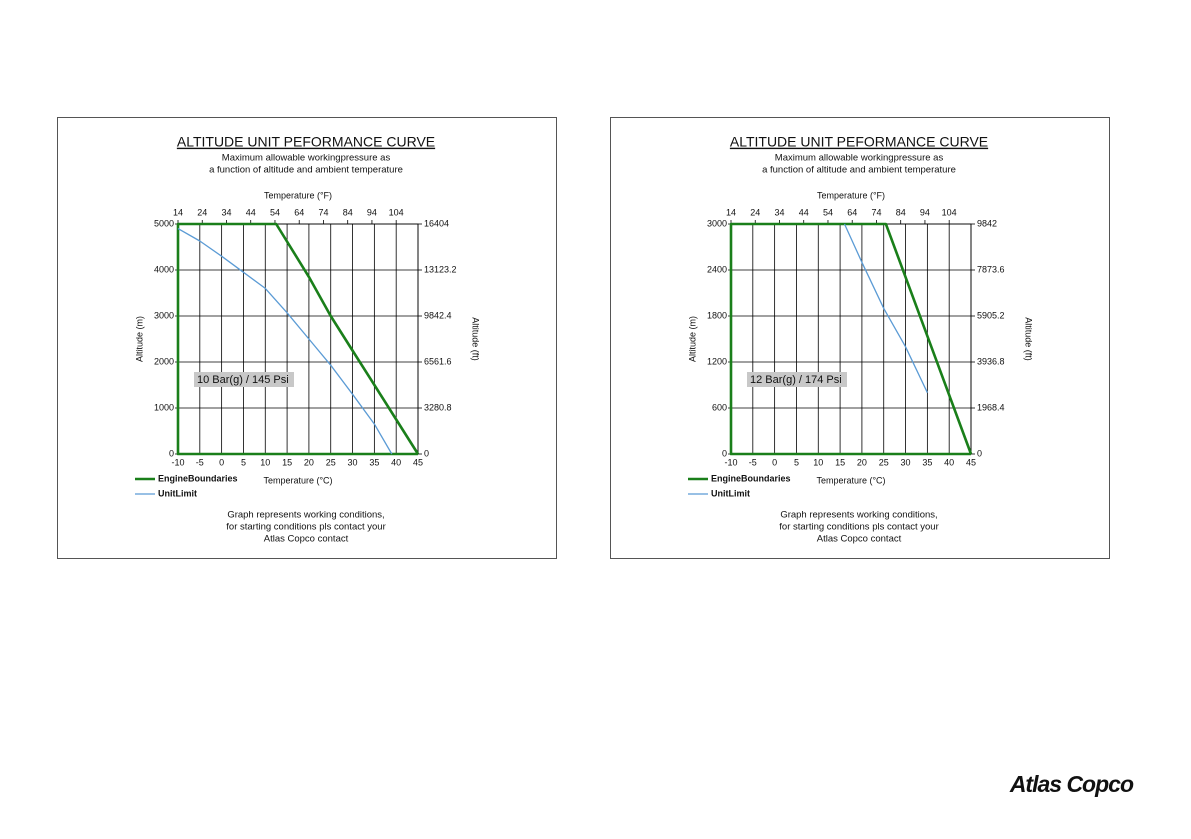 This screenshot has width=1191, height=839. What do you see at coordinates (717, 269) in the screenshot?
I see `y-tick-label: 2400` at bounding box center [717, 269].